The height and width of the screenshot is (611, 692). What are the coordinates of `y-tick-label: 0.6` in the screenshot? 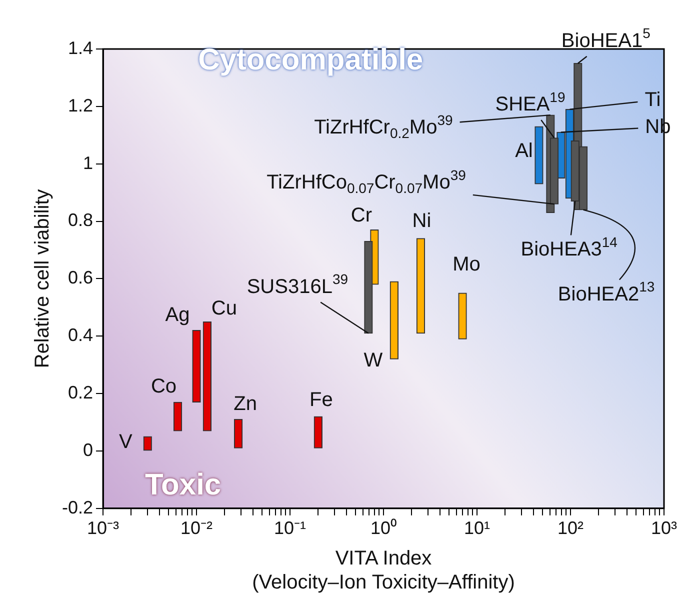 It's located at (81, 278).